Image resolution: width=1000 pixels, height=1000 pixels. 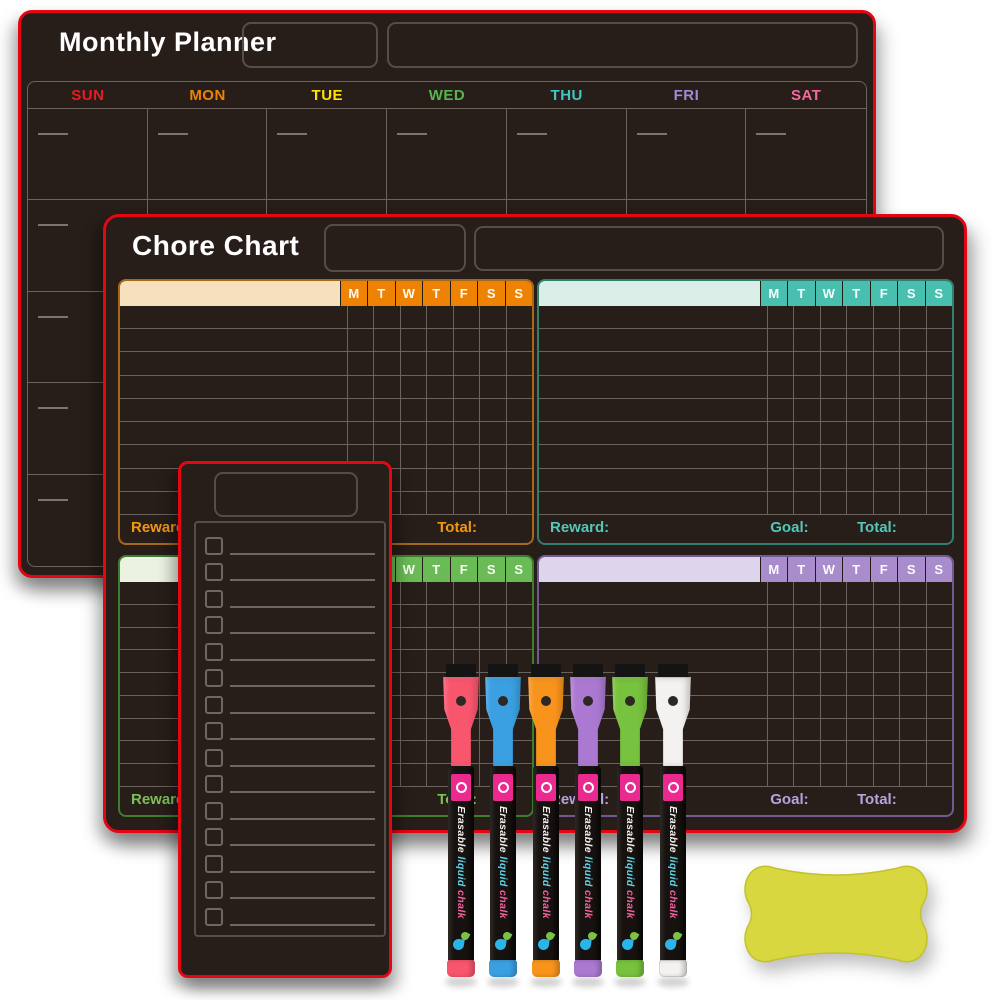 What do you see at coordinates (836, 914) in the screenshot?
I see `eraser-sponge` at bounding box center [836, 914].